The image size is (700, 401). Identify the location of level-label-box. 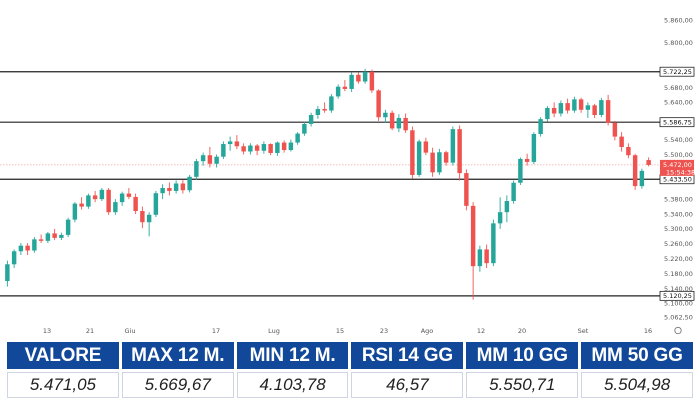
(677, 295).